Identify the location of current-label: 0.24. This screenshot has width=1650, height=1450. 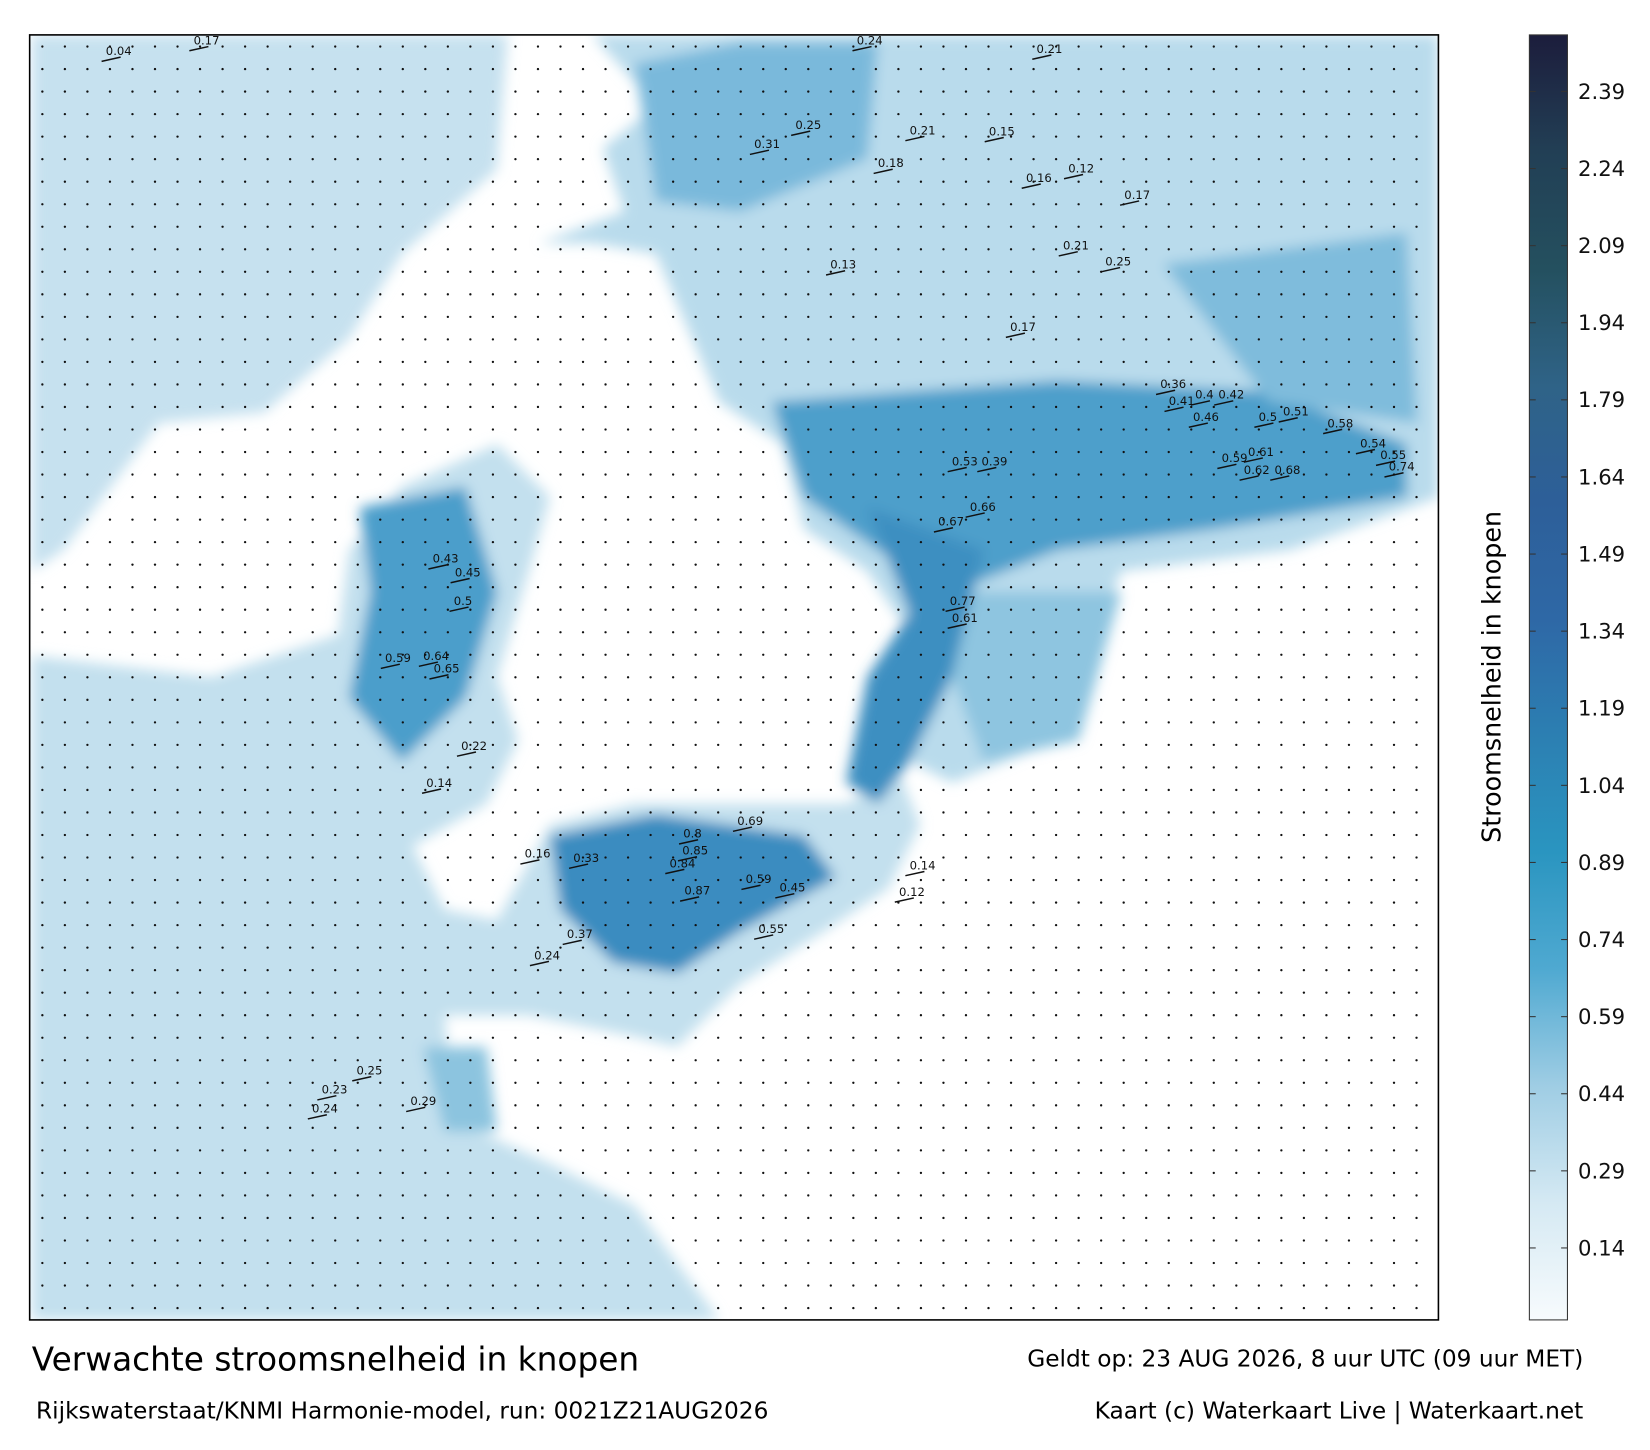
(870, 40).